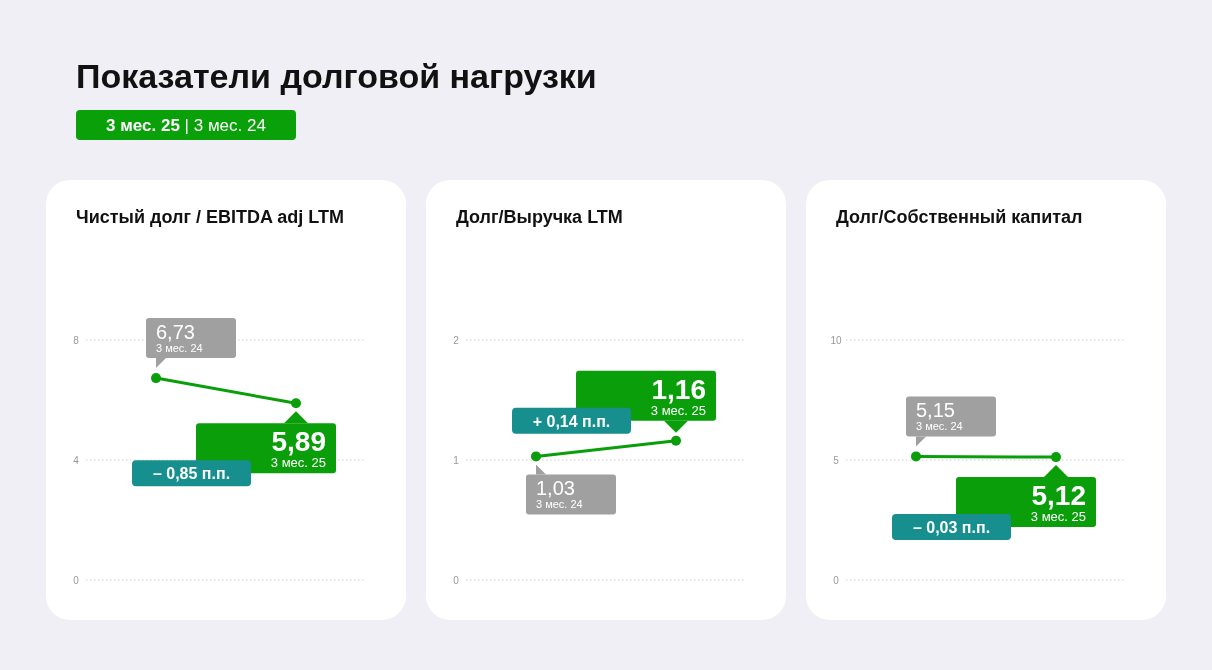 The image size is (1212, 670). I want to click on chart-title: Чистый долг / EBITDA adj LTM, so click(210, 217).